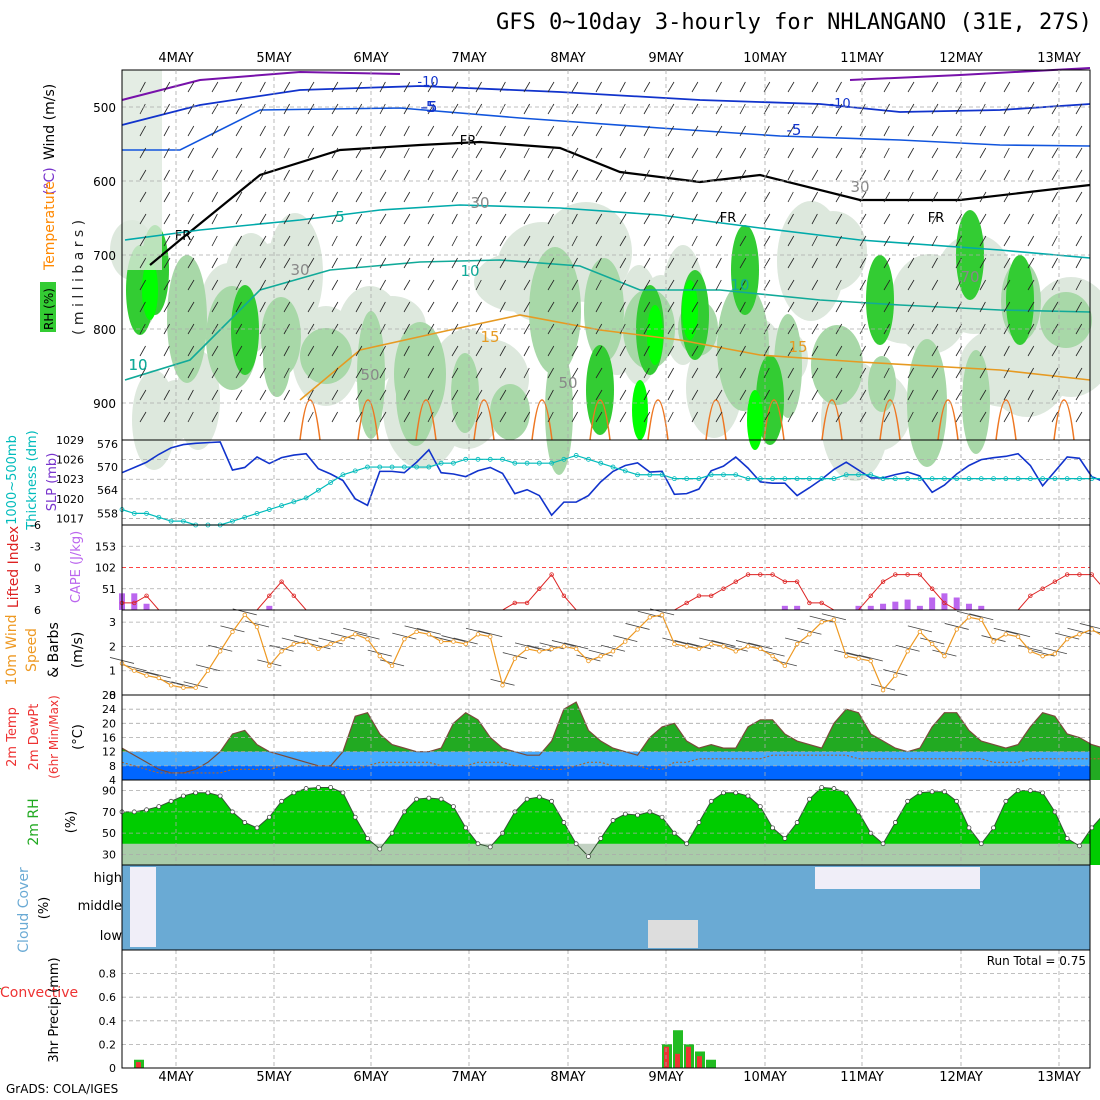  What do you see at coordinates (567, 58) in the screenshot?
I see `date-label-top: 8MAY` at bounding box center [567, 58].